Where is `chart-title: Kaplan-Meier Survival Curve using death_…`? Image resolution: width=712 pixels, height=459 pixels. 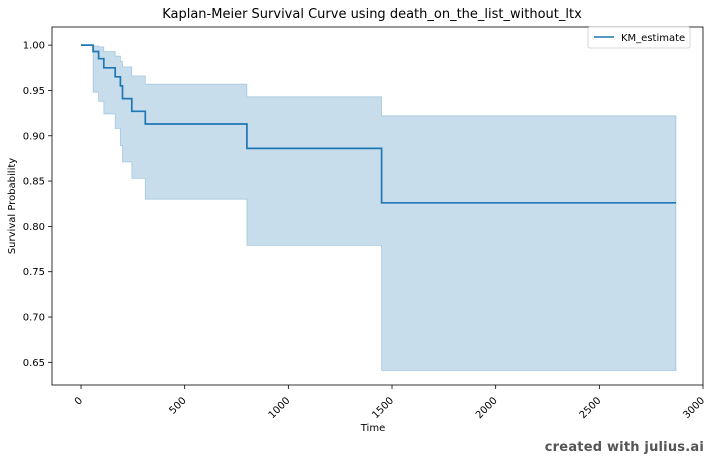
chart-title: Kaplan-Meier Survival Curve using death_… is located at coordinates (372, 14).